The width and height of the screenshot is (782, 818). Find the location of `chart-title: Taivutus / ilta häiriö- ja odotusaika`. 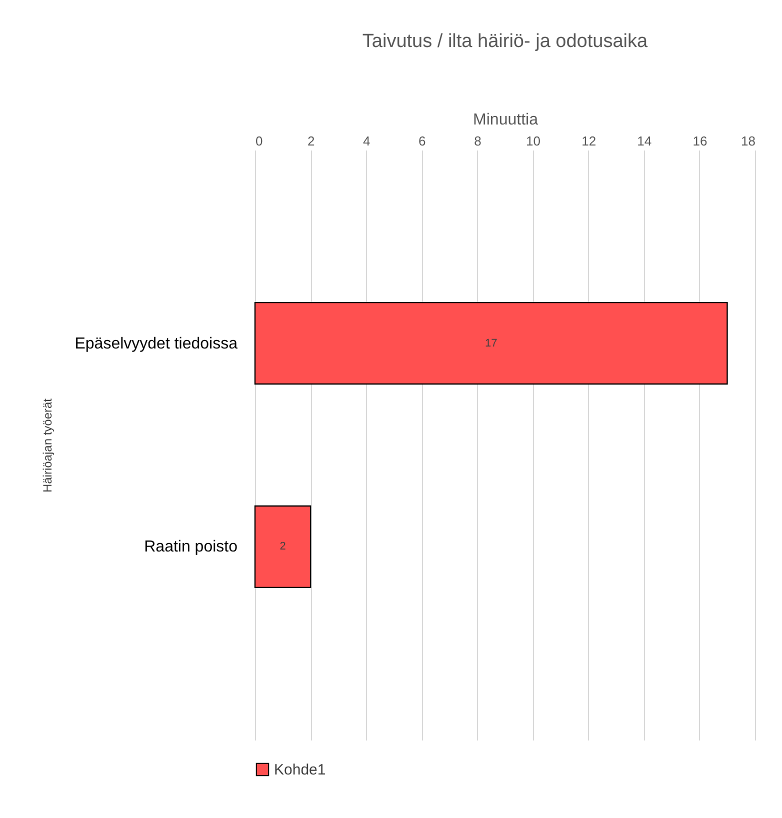

chart-title: Taivutus / ilta häiriö- ja odotusaika is located at coordinates (505, 41).